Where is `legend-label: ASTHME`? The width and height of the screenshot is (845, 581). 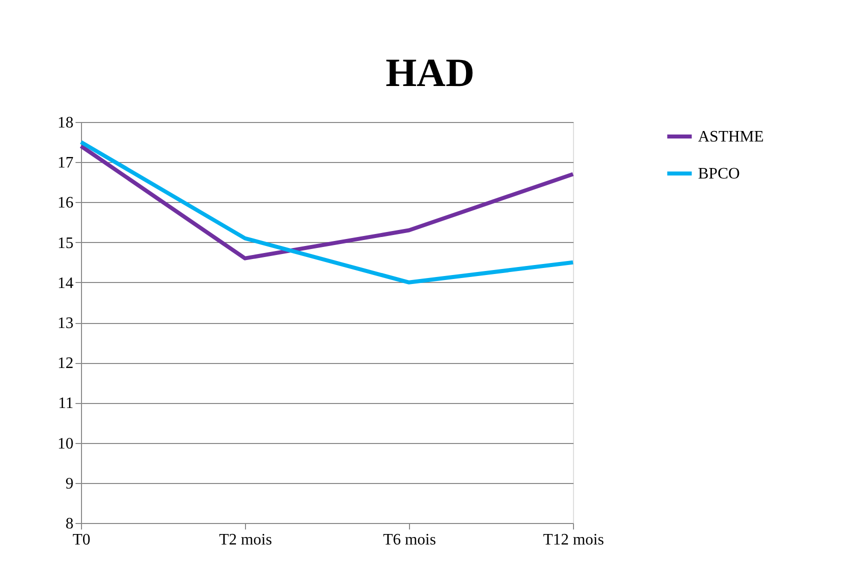
legend-label: ASTHME is located at coordinates (731, 137).